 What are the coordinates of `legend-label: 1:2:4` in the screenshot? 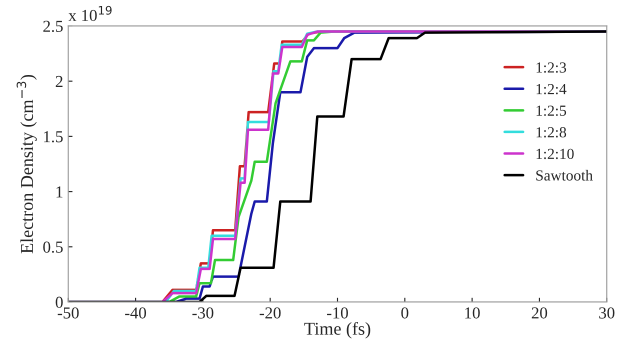 It's located at (551, 89).